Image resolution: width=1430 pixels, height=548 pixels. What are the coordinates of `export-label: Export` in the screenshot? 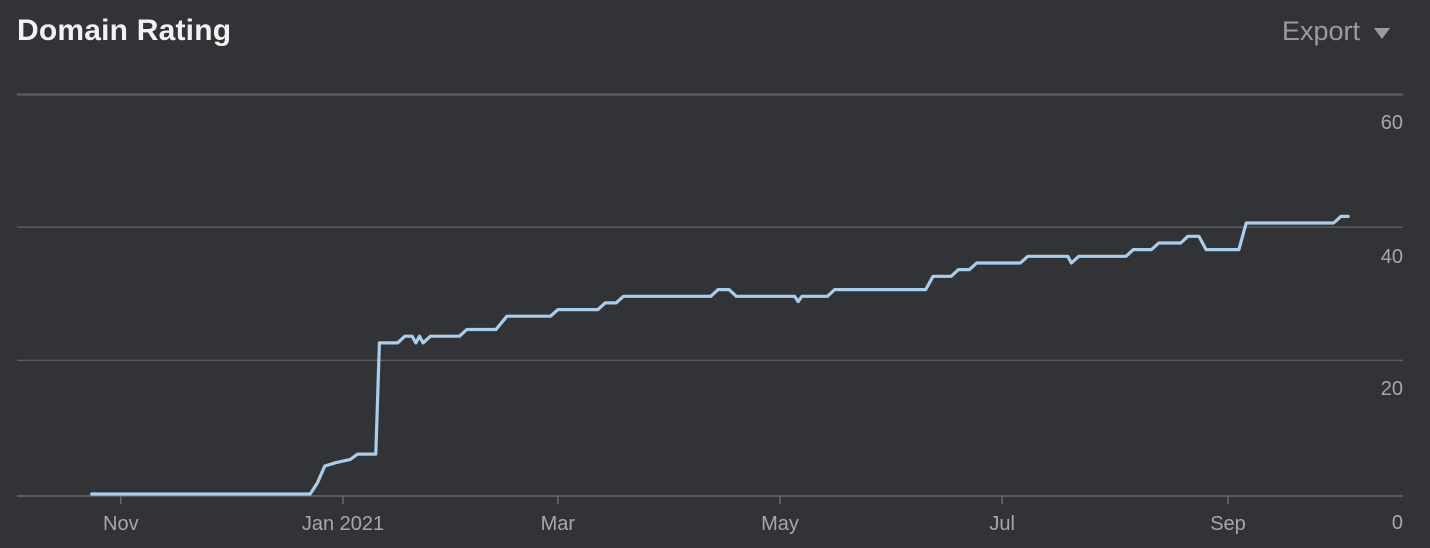 It's located at (1320, 31).